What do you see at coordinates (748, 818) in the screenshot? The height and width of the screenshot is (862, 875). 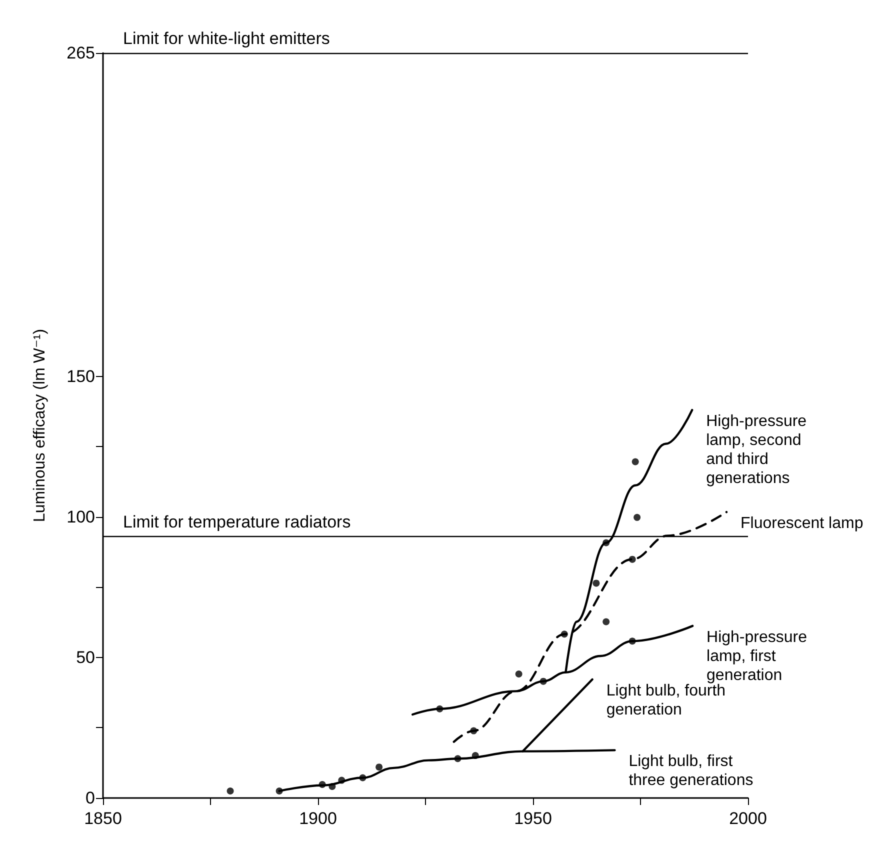 I see `x-tick-label: 2000` at bounding box center [748, 818].